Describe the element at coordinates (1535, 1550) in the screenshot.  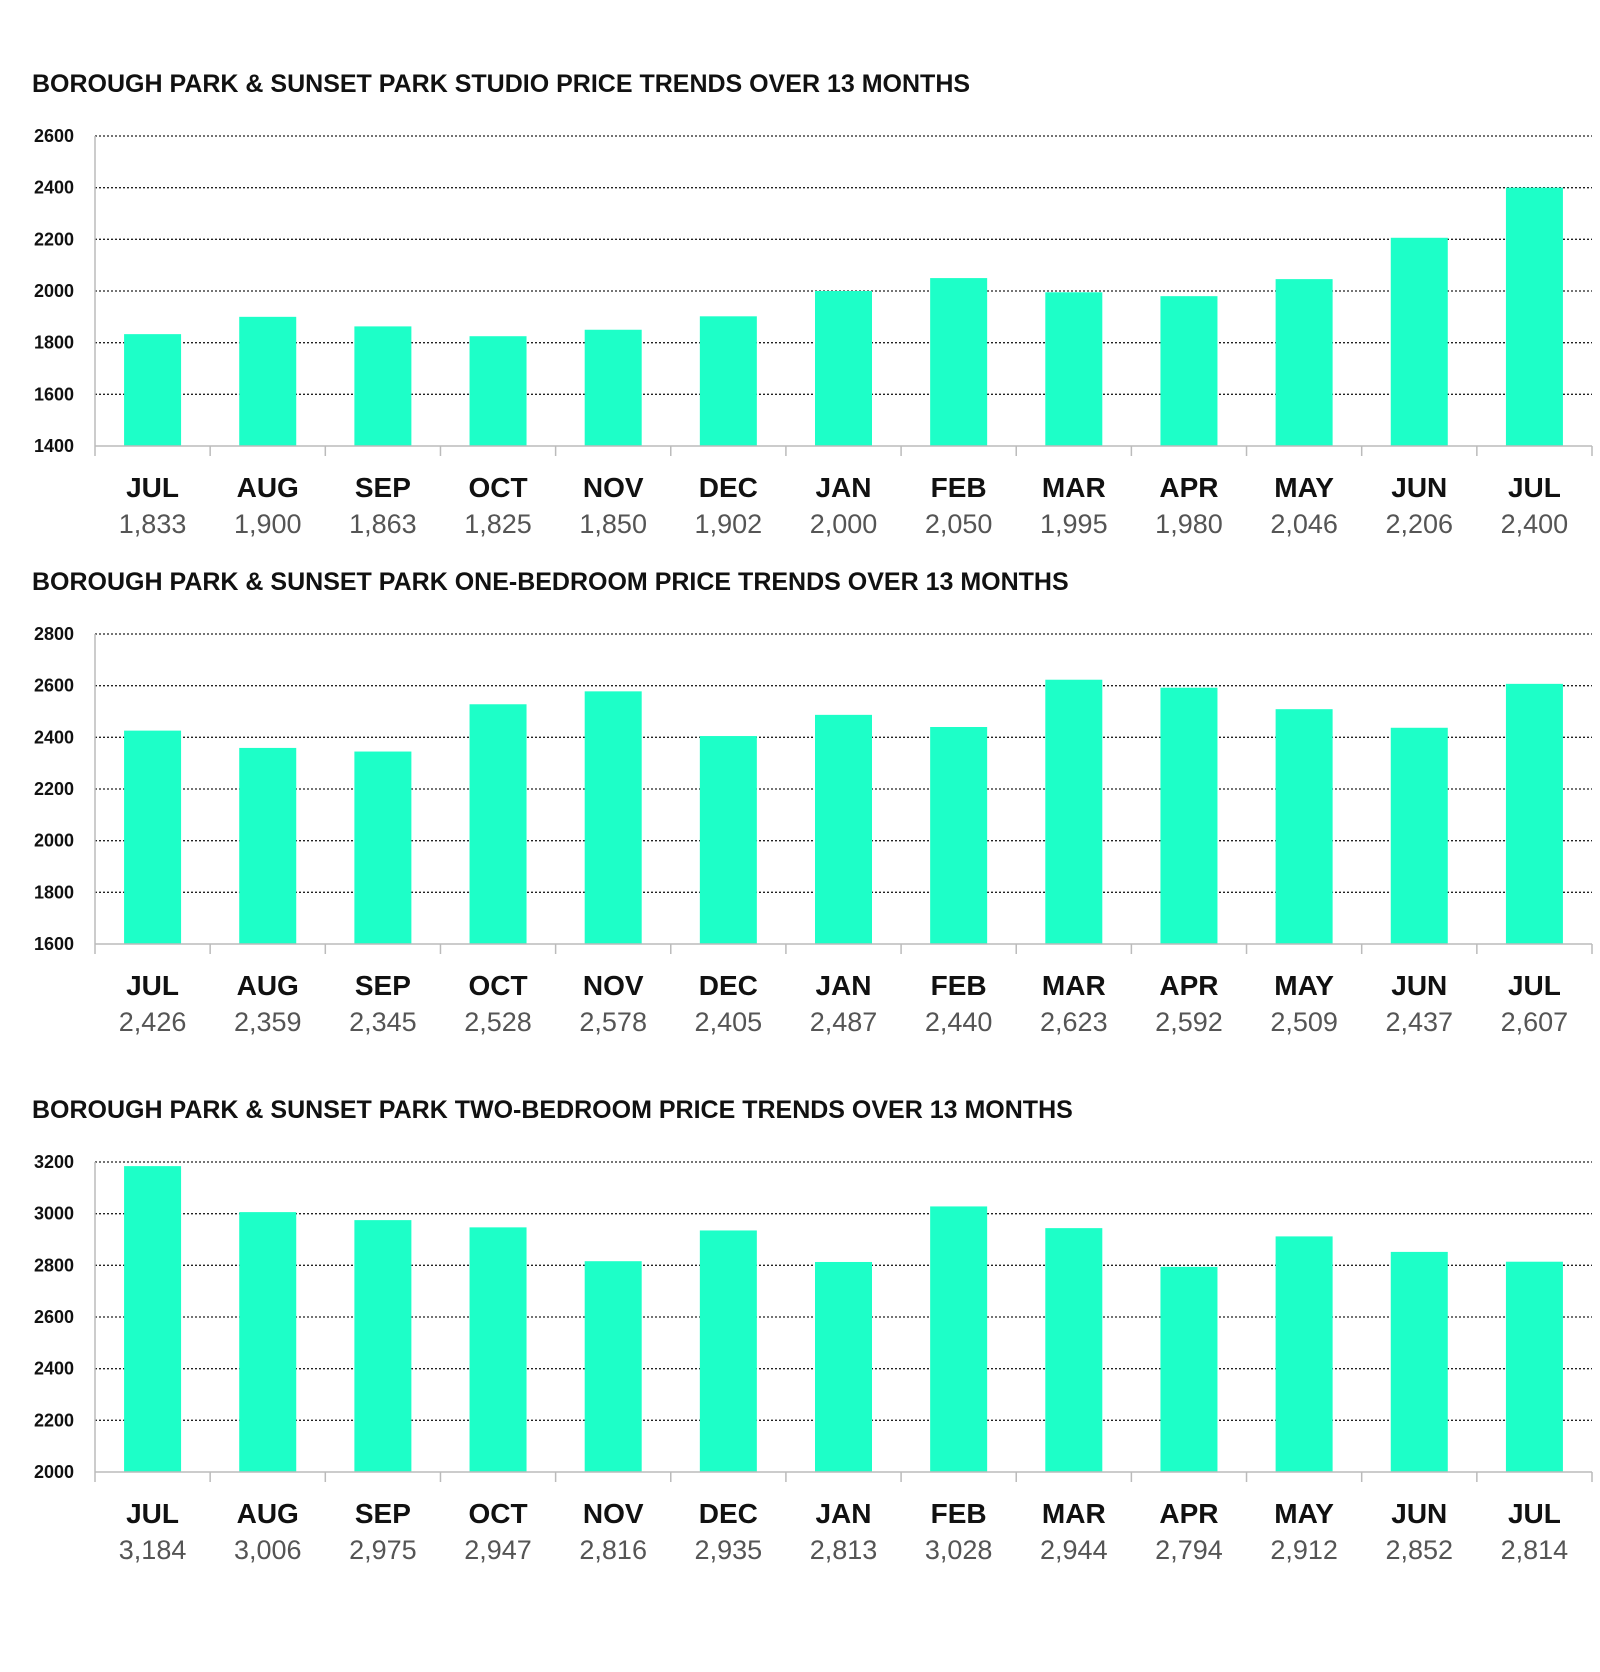
I see `data-value-label: 2,814` at that location.